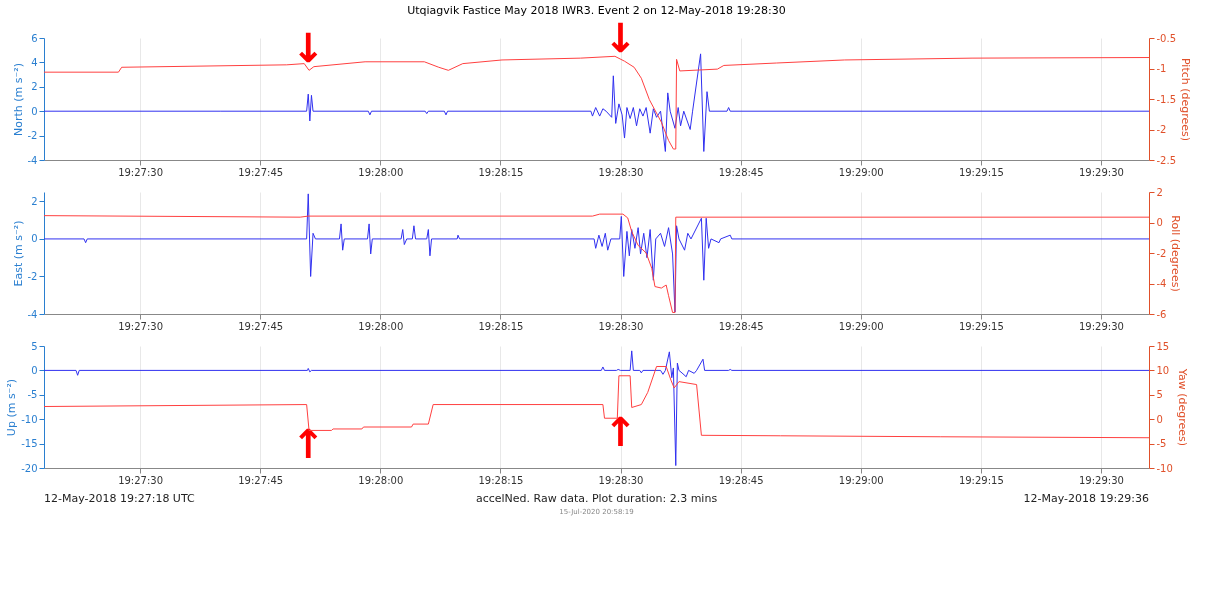  What do you see at coordinates (29, 444) in the screenshot?
I see `y-tick-label: -15` at bounding box center [29, 444].